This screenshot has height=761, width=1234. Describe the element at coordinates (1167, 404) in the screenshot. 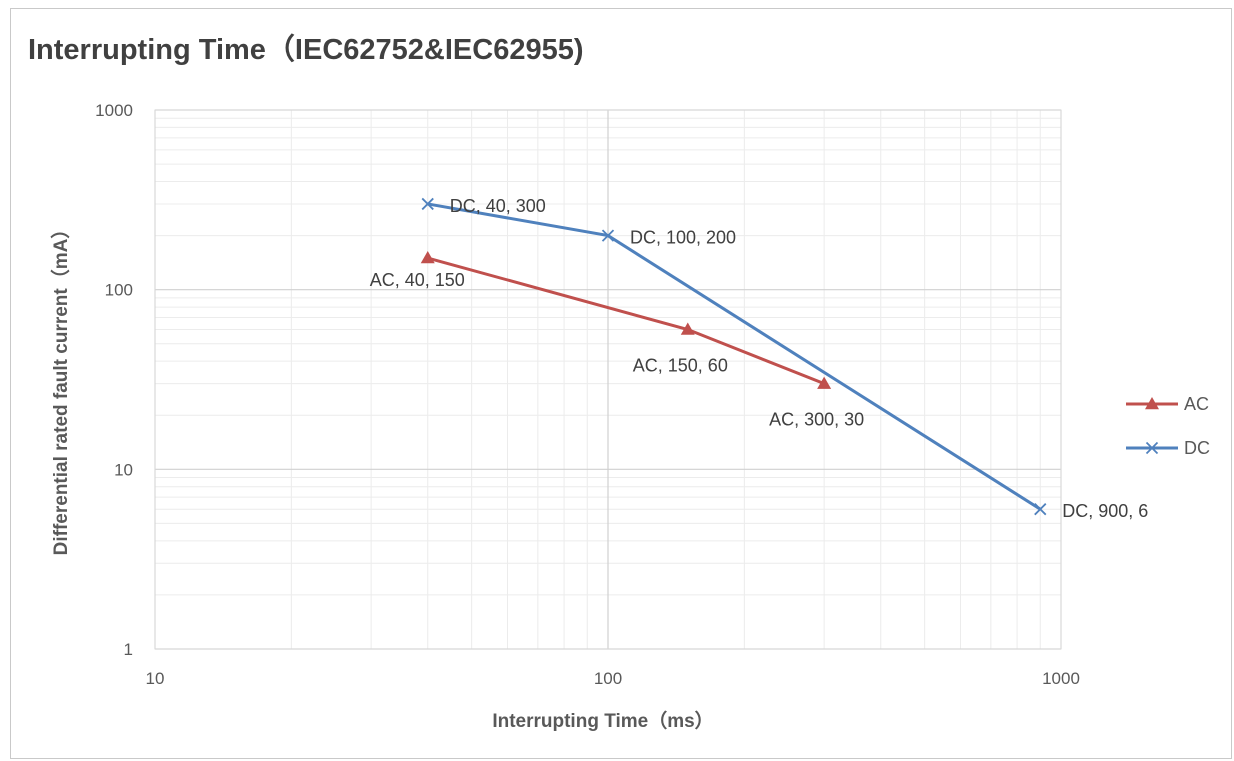

I see `legend-item-ac: AC` at that location.